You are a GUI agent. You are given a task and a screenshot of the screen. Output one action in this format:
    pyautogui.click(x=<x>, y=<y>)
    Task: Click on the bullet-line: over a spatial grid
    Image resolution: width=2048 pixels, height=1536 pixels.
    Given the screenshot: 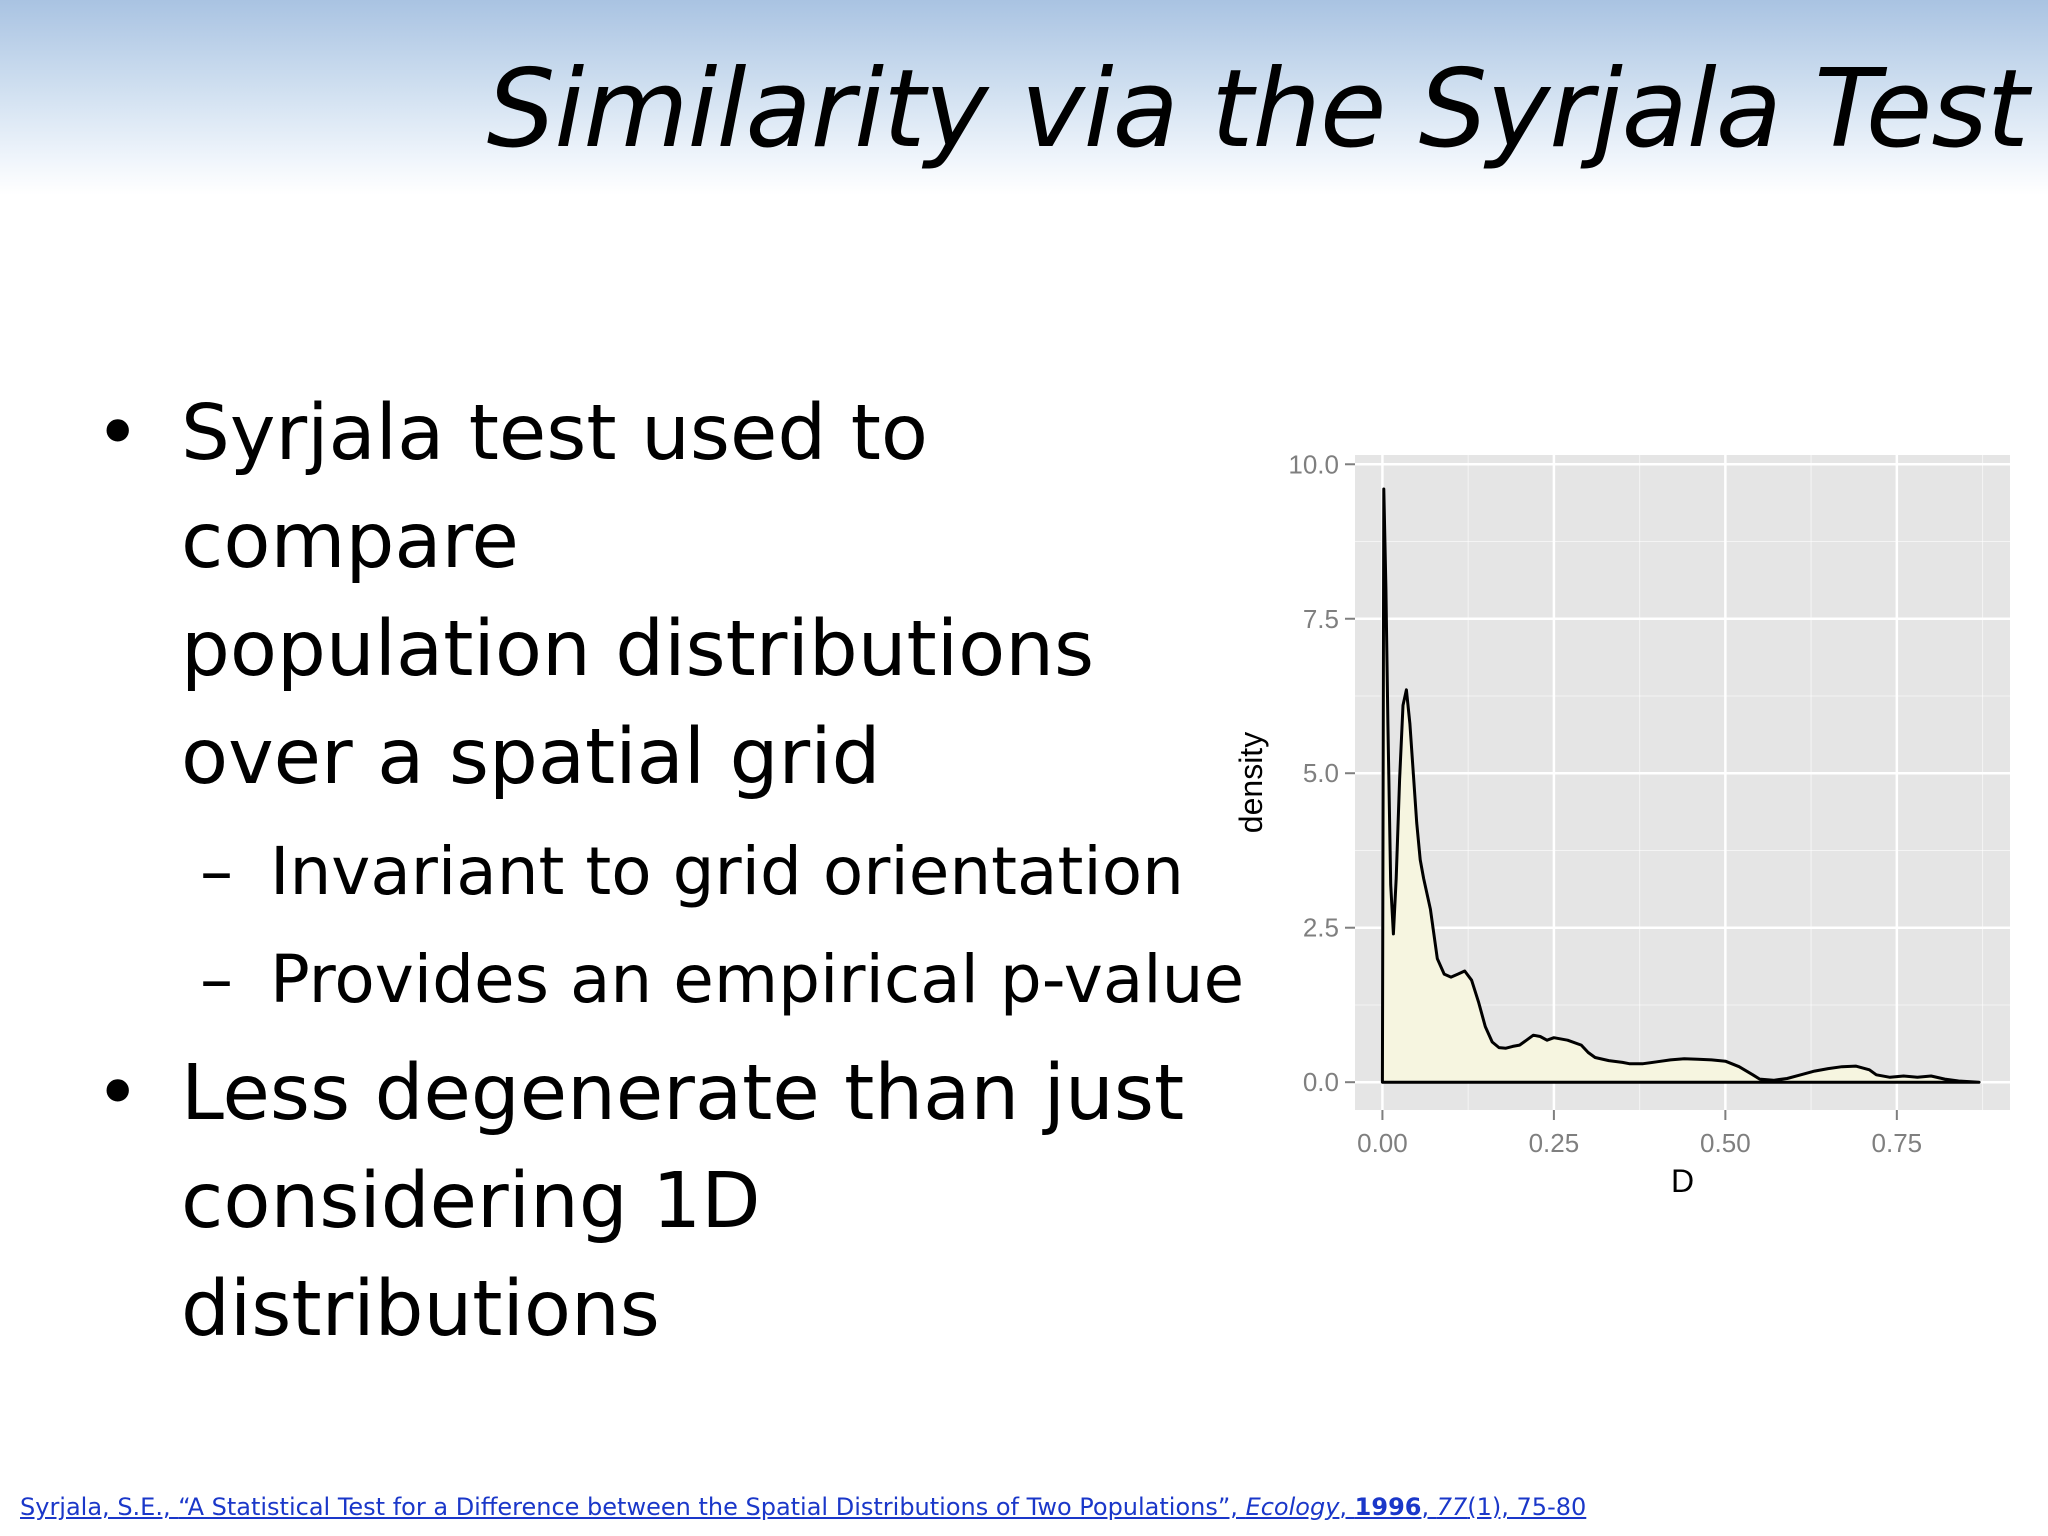 What is the action you would take?
    pyautogui.click(x=531, y=757)
    